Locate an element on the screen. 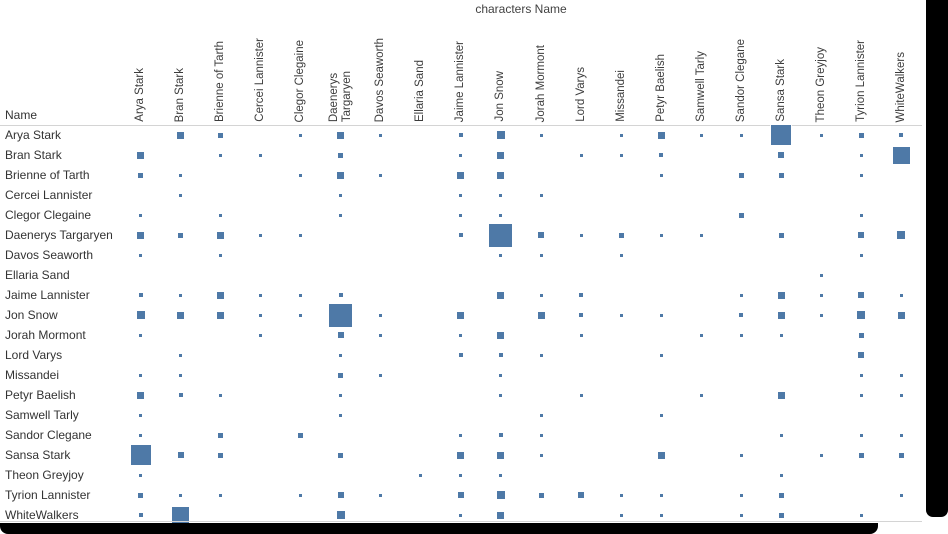  column-header: Jorah Mormont is located at coordinates (541, 64).